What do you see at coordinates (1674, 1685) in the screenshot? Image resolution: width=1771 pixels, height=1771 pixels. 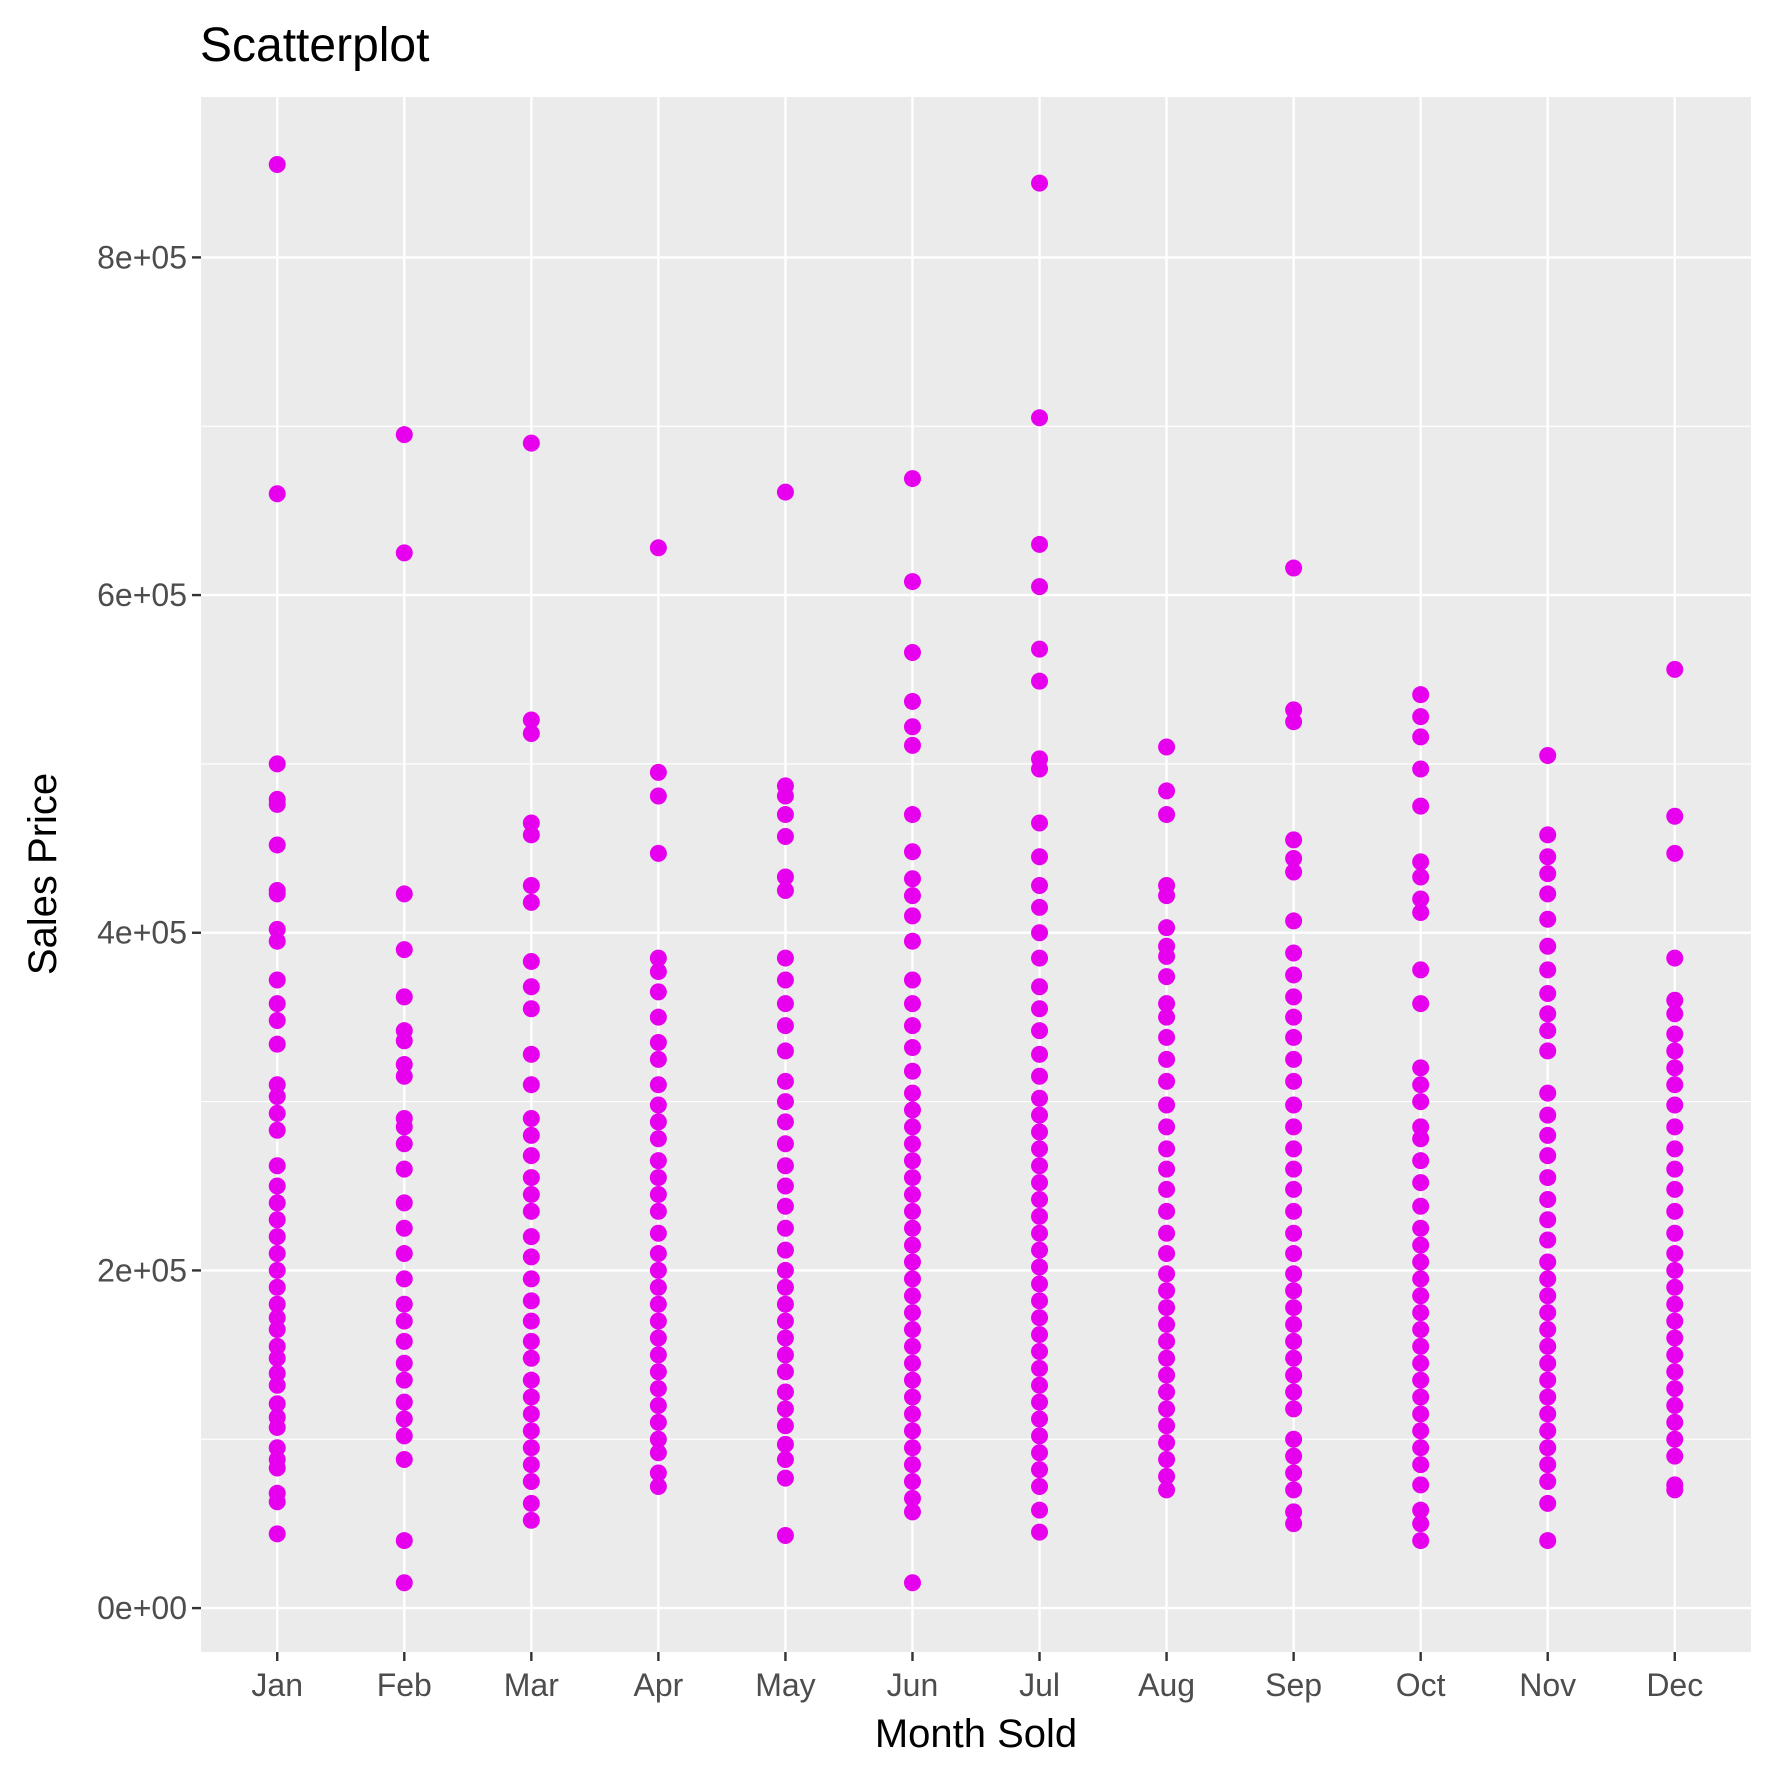 I see `x-tick-label: Dec` at bounding box center [1674, 1685].